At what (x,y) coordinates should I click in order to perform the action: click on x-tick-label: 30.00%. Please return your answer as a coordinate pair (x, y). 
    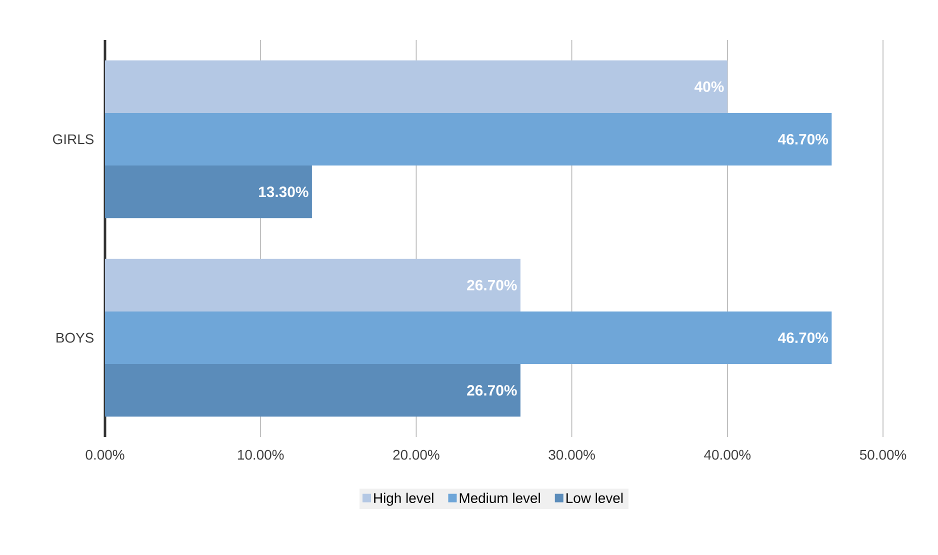
    Looking at the image, I should click on (571, 455).